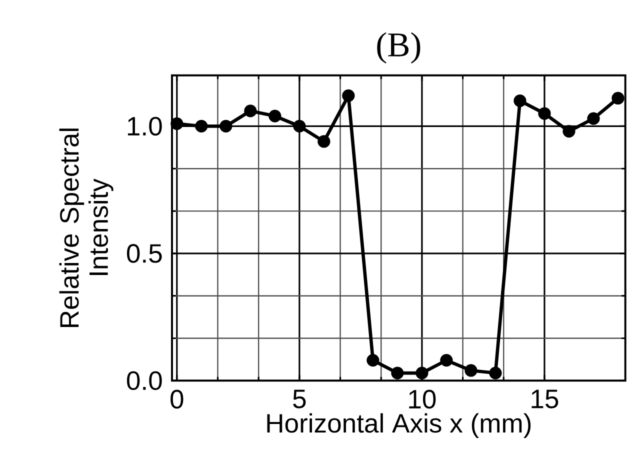 Image resolution: width=628 pixels, height=458 pixels. I want to click on y-tick-label: 0.0, so click(144, 380).